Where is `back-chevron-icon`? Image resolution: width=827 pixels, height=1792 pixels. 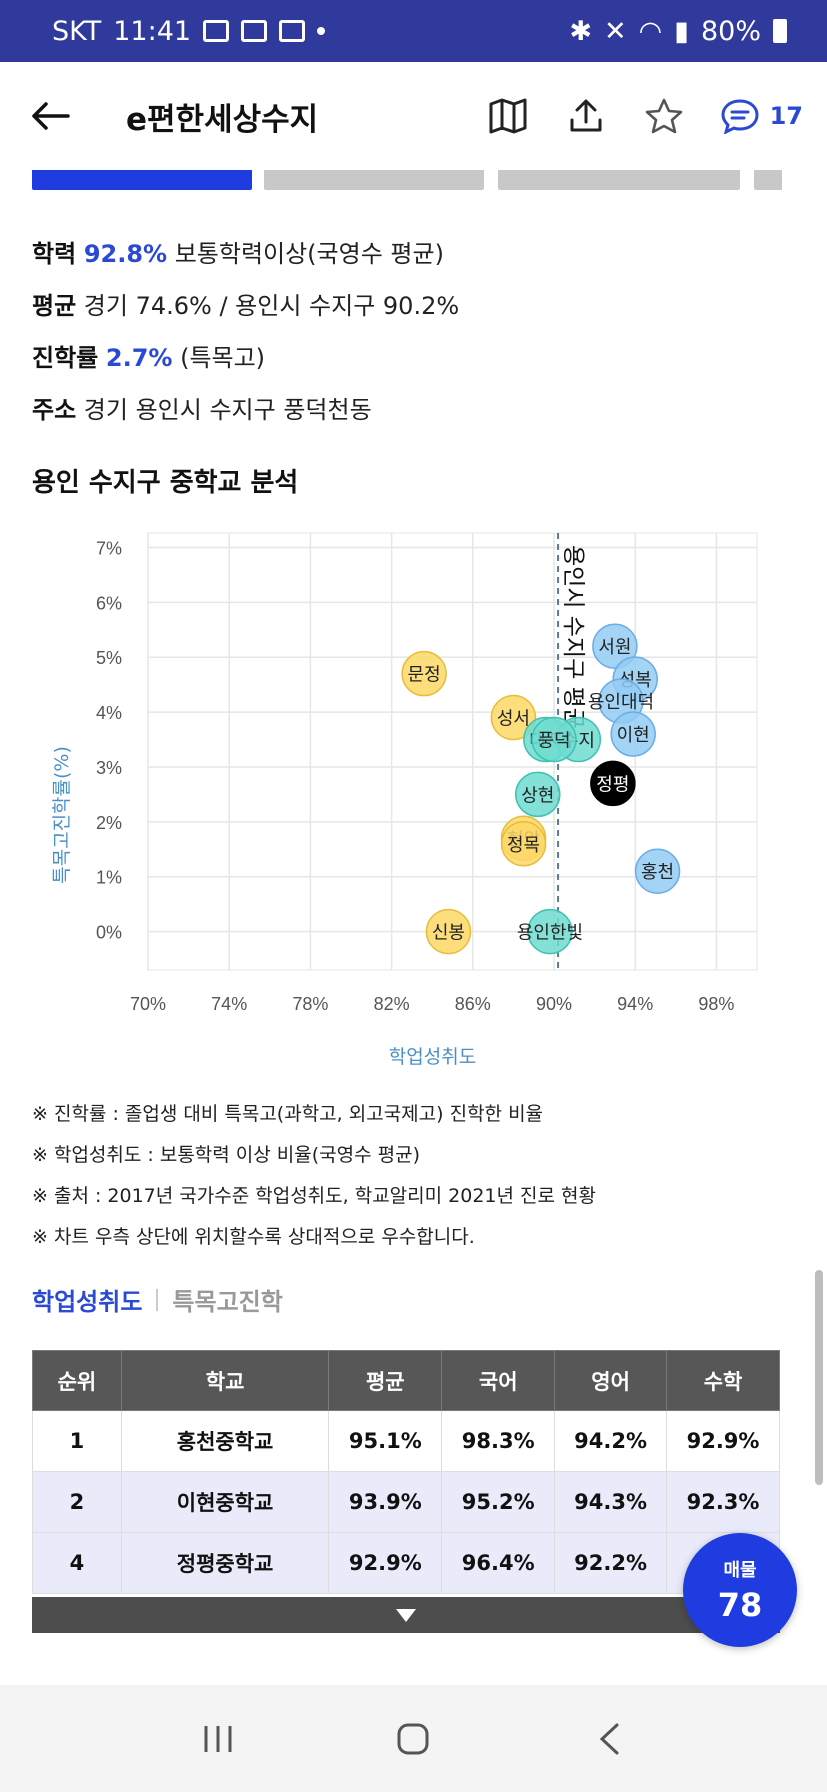 back-chevron-icon is located at coordinates (609, 1738).